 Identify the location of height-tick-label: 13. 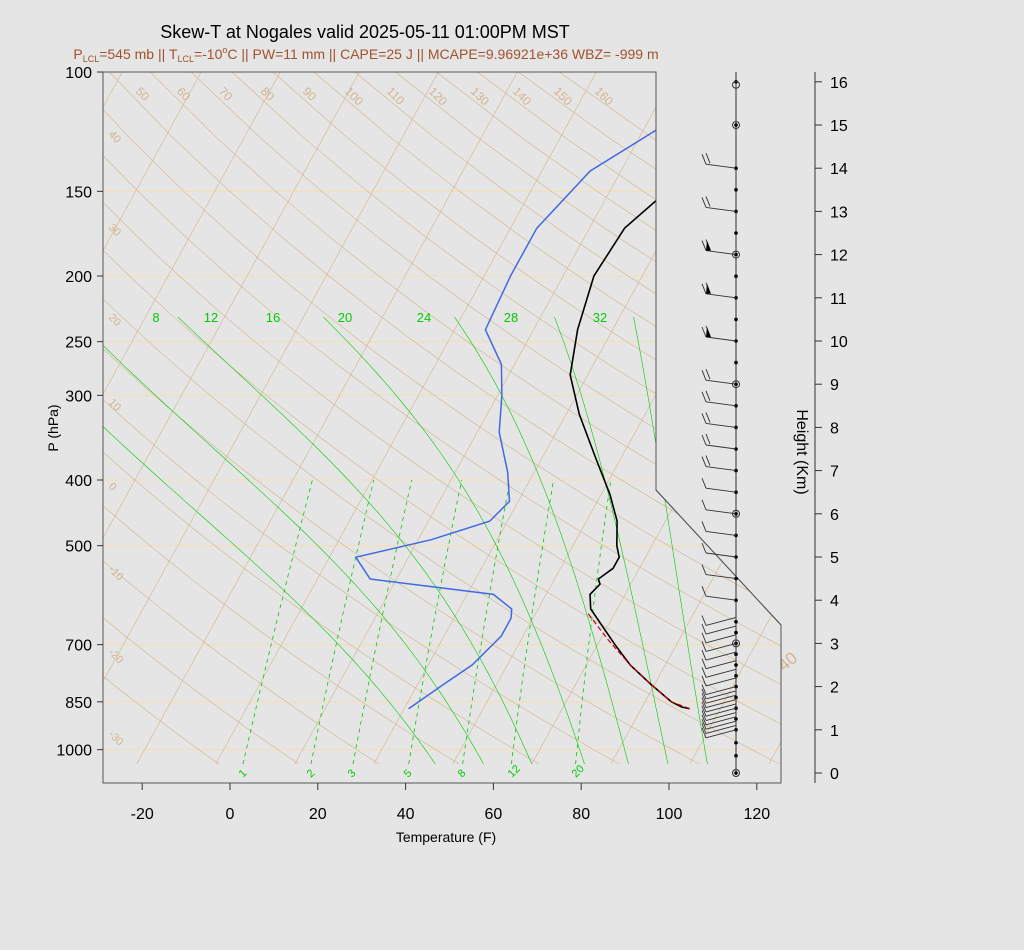
(839, 212).